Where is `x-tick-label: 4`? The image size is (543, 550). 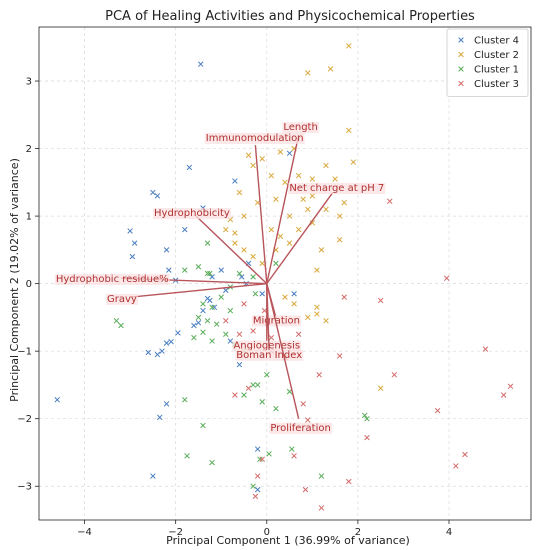 x-tick-label: 4 is located at coordinates (449, 532).